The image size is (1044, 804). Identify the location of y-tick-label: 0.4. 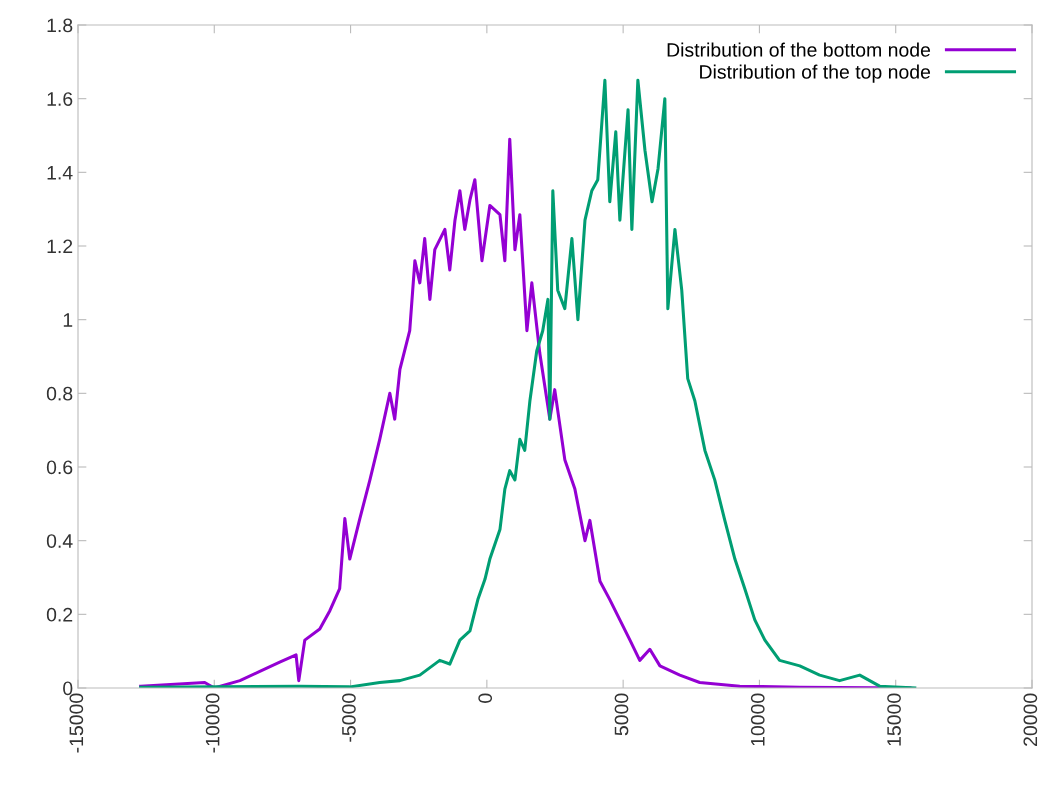
(59, 541).